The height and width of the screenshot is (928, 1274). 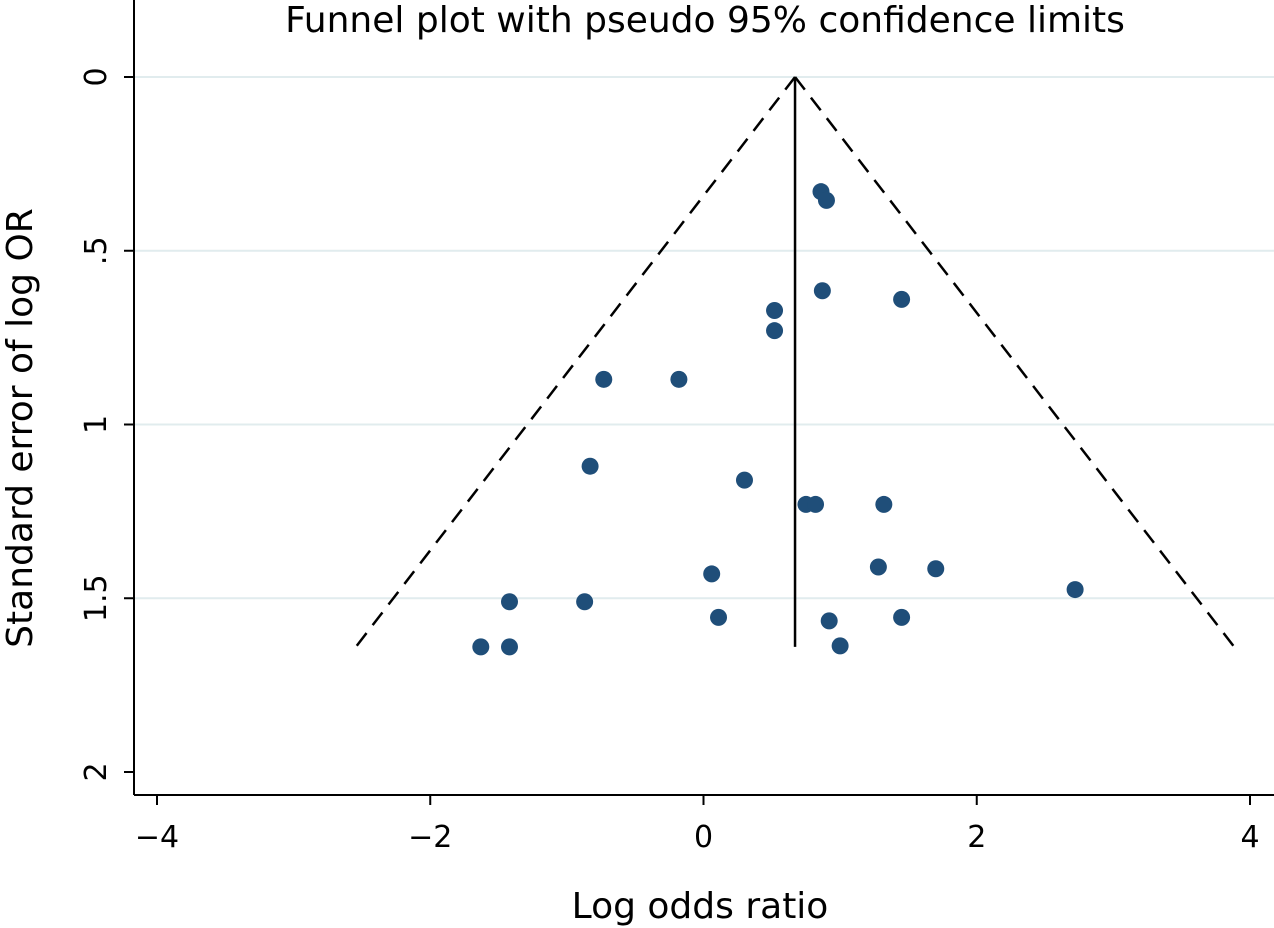 What do you see at coordinates (96, 76) in the screenshot?
I see `y-tick-label-0: 0` at bounding box center [96, 76].